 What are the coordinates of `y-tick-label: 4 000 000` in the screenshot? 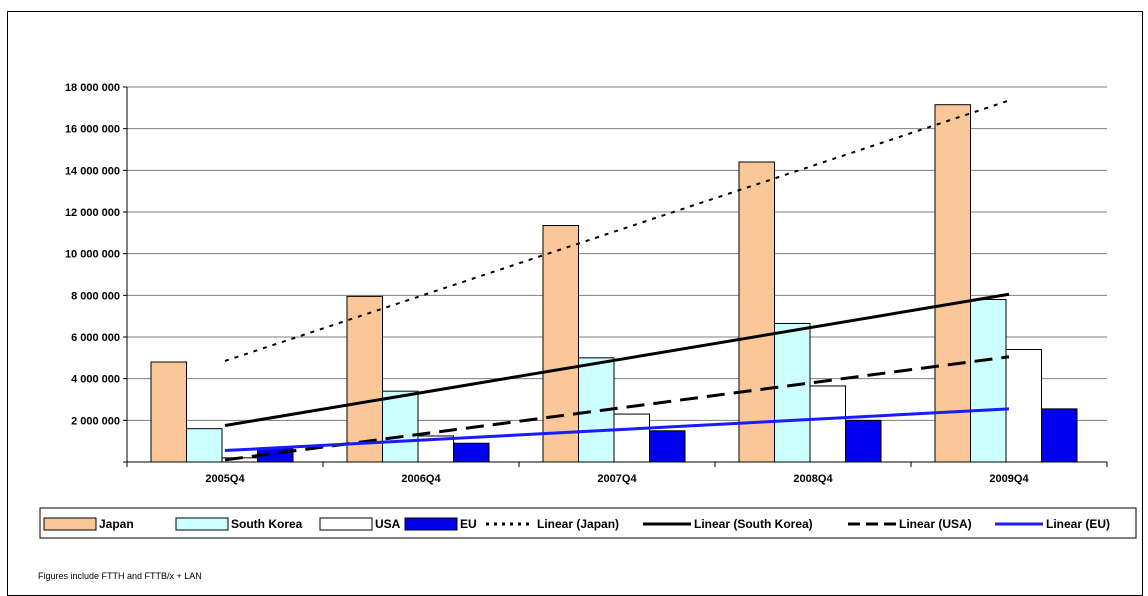 It's located at (95, 380).